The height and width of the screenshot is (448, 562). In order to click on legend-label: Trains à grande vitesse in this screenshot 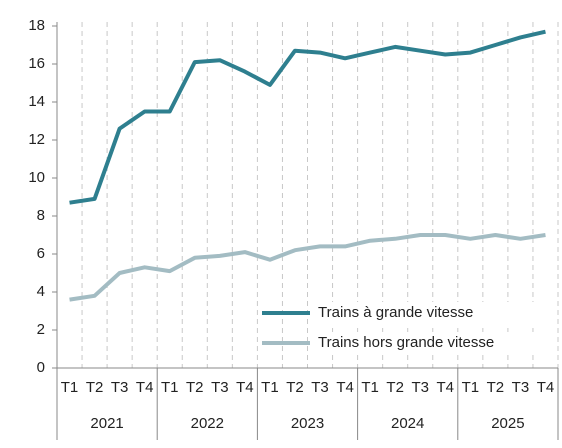, I will do `click(395, 312)`.